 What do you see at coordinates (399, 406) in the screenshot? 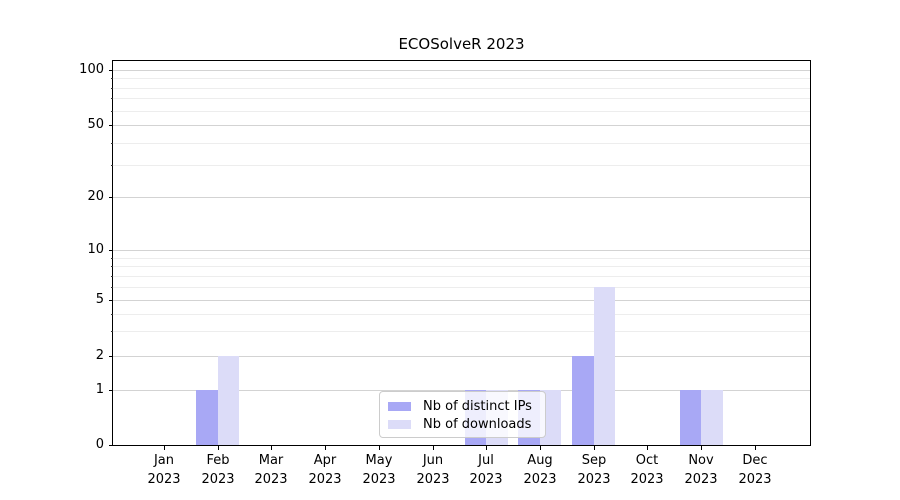
I see `legend-swatch-distinct-ips-icon` at bounding box center [399, 406].